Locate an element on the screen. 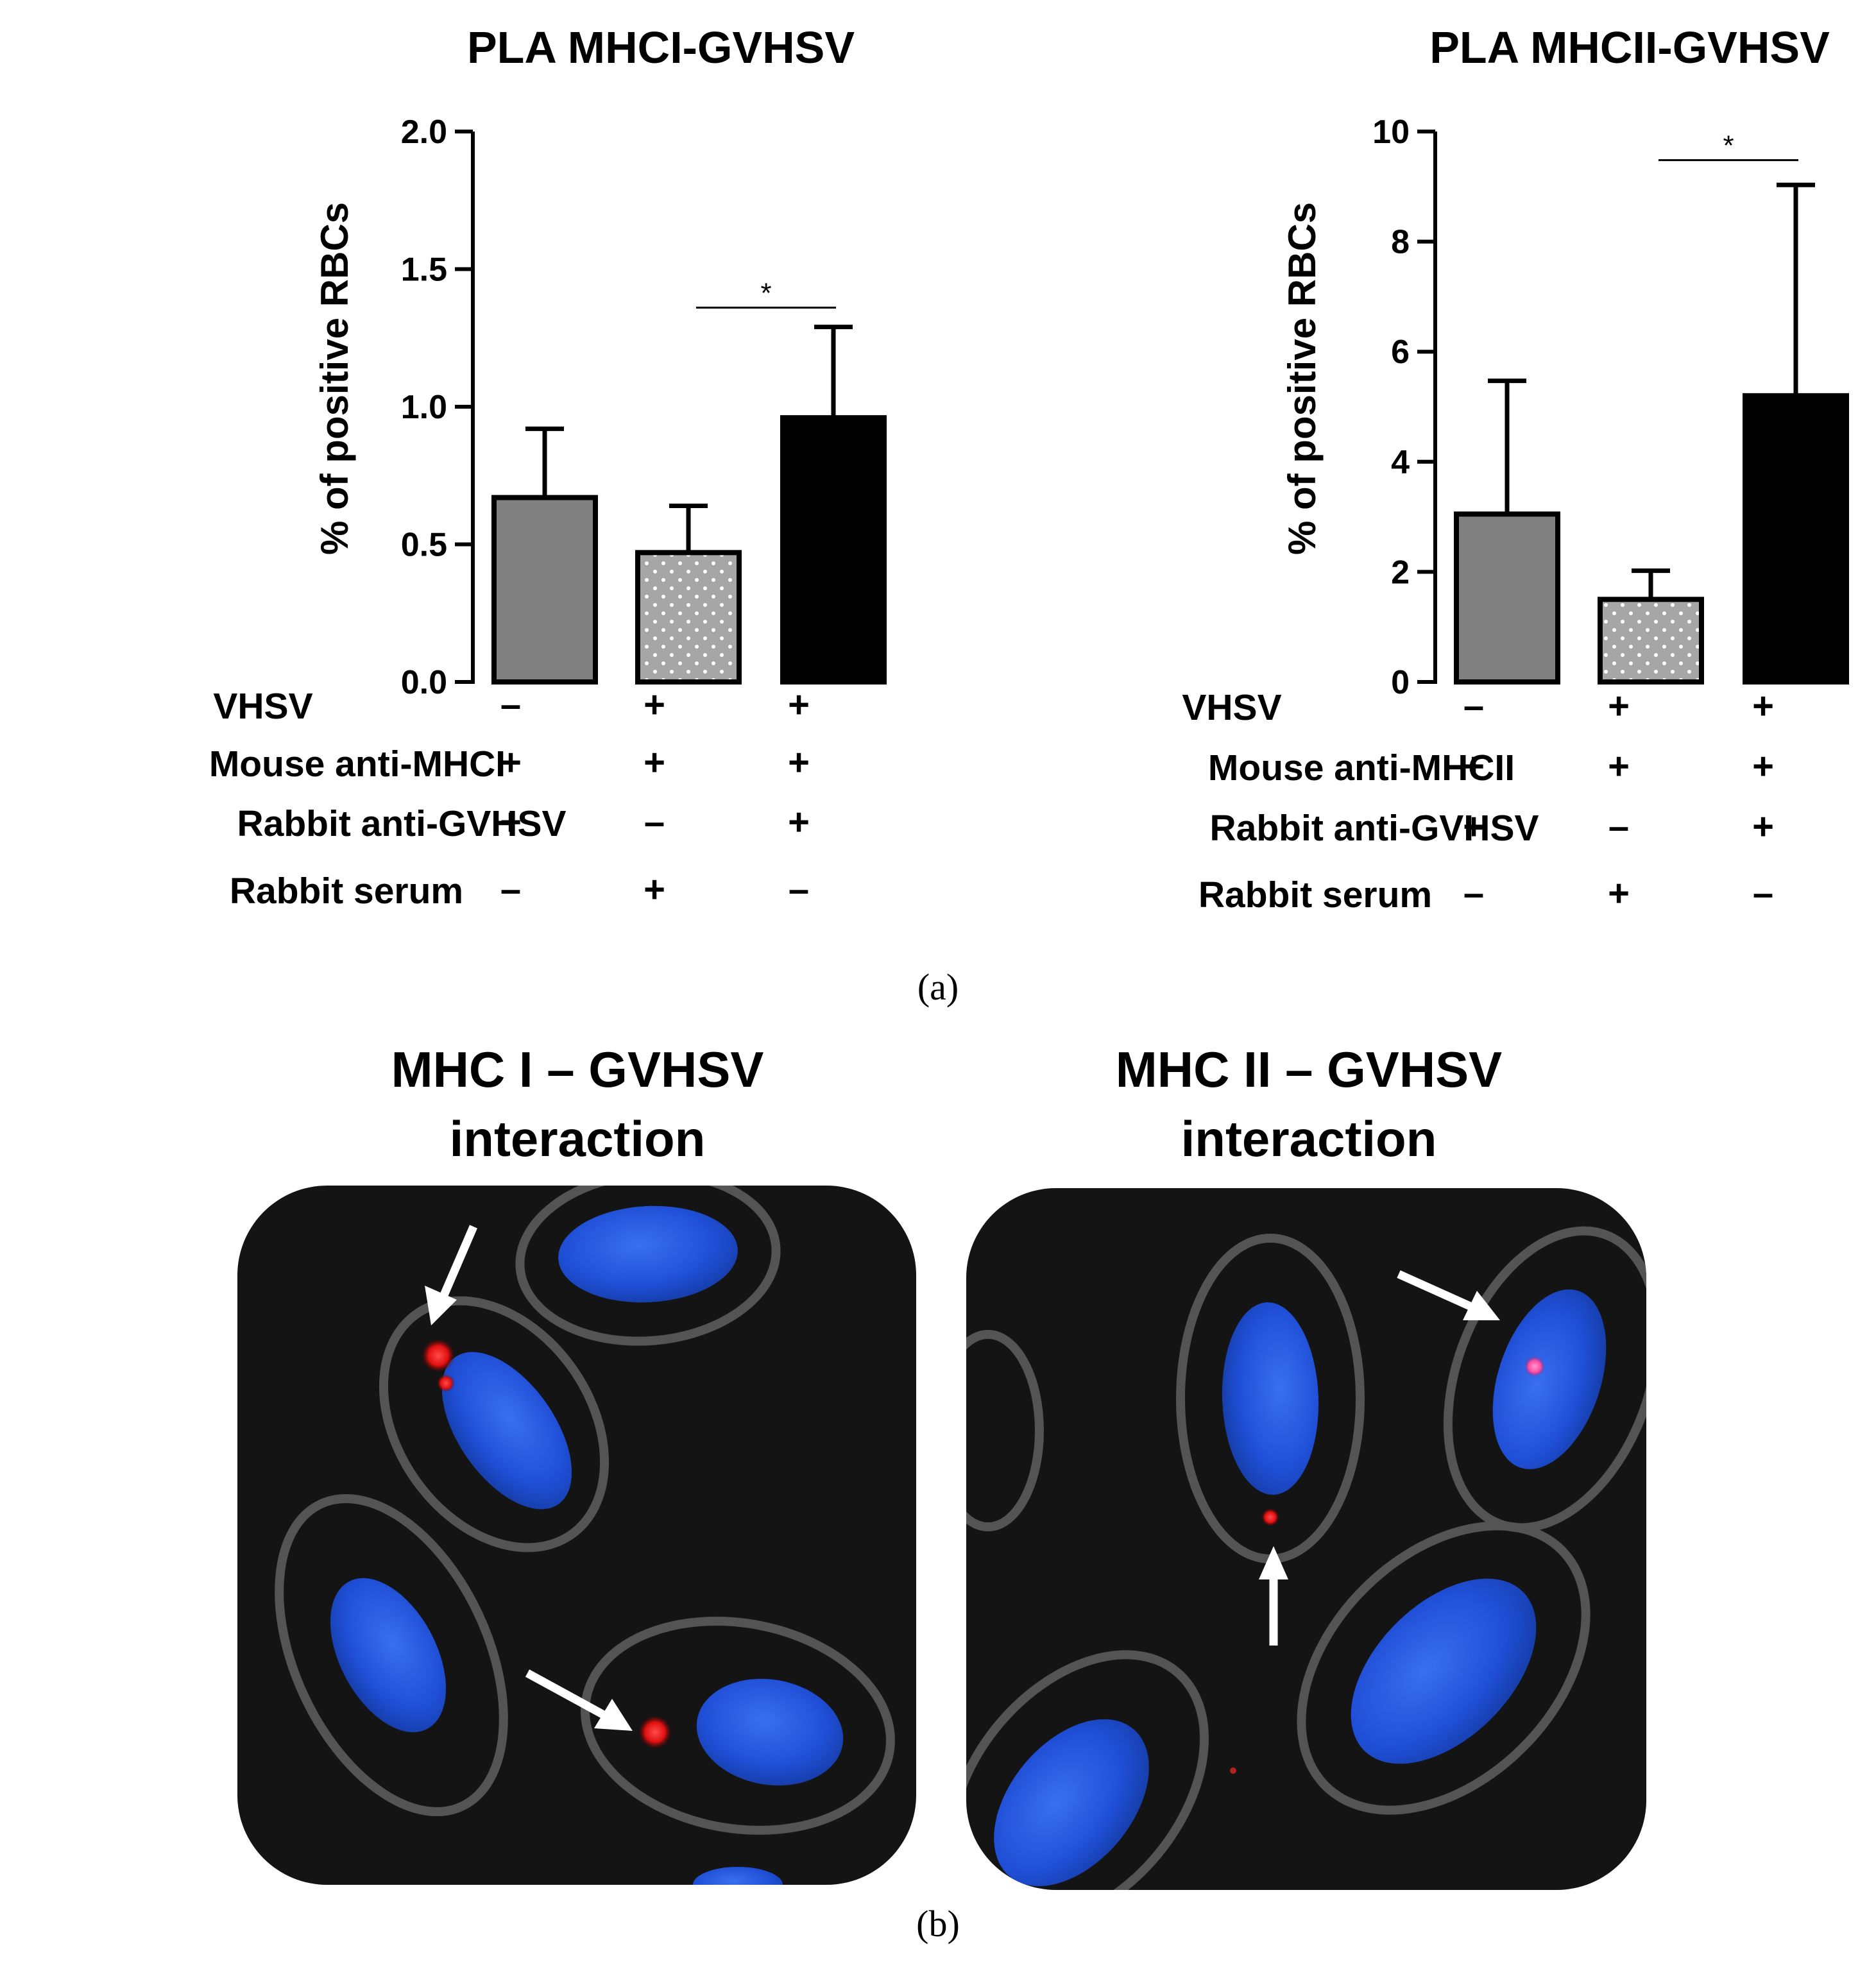 The image size is (1876, 1974). panel-label-a: (a) is located at coordinates (938, 987).